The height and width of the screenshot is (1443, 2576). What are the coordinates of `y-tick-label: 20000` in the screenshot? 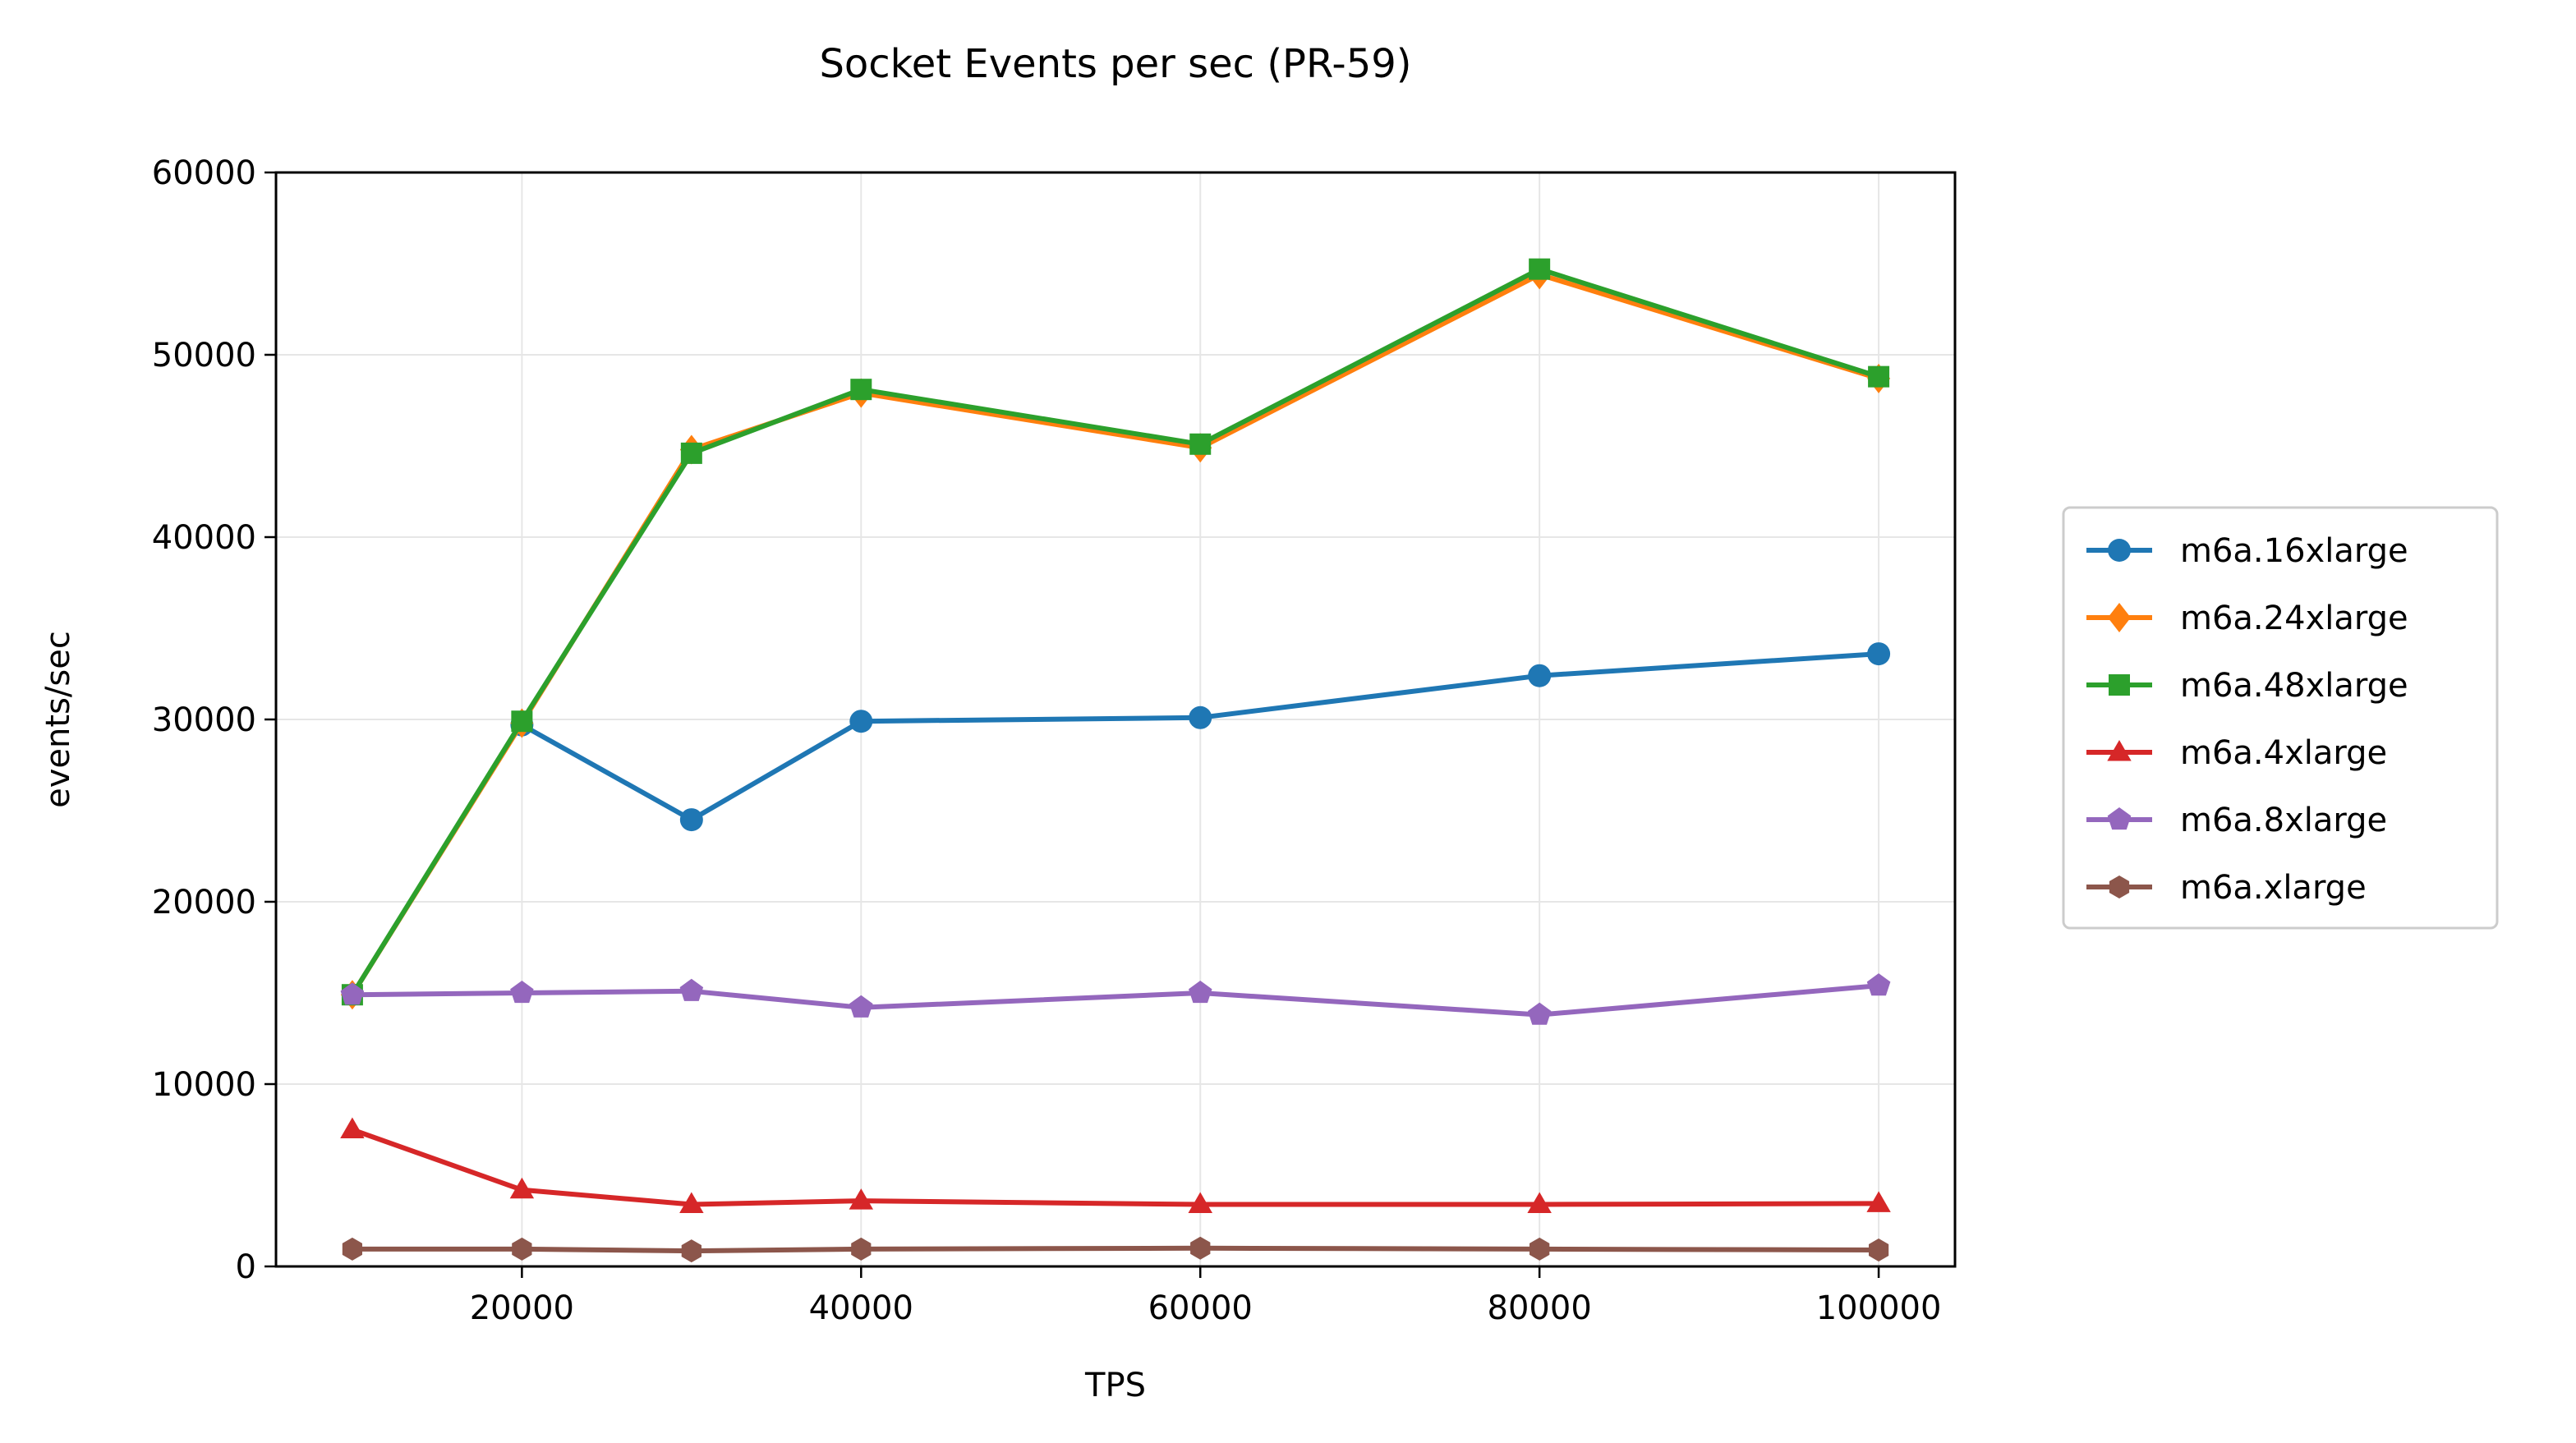 It's located at (204, 902).